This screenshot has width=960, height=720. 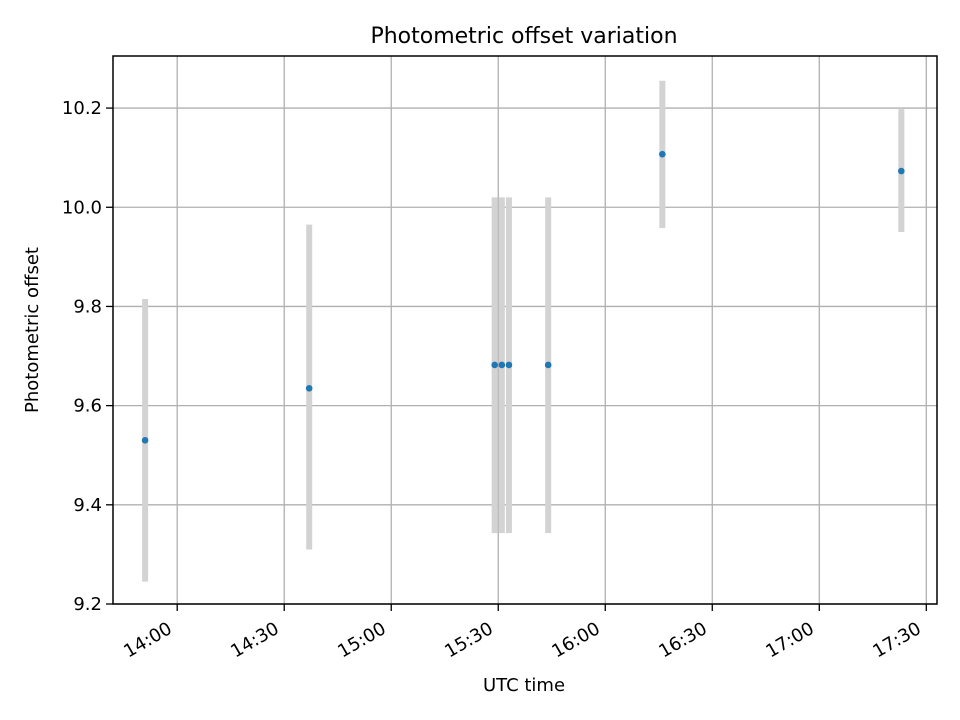 I want to click on y-tick-label: 9.6, so click(x=87, y=406).